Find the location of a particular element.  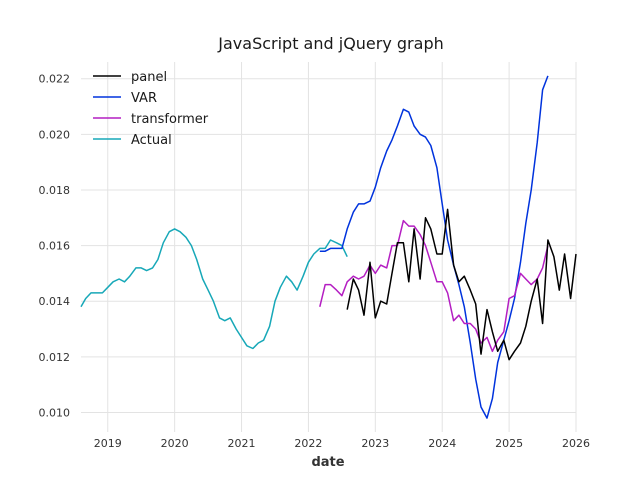

series-line-panel is located at coordinates (461, 284).